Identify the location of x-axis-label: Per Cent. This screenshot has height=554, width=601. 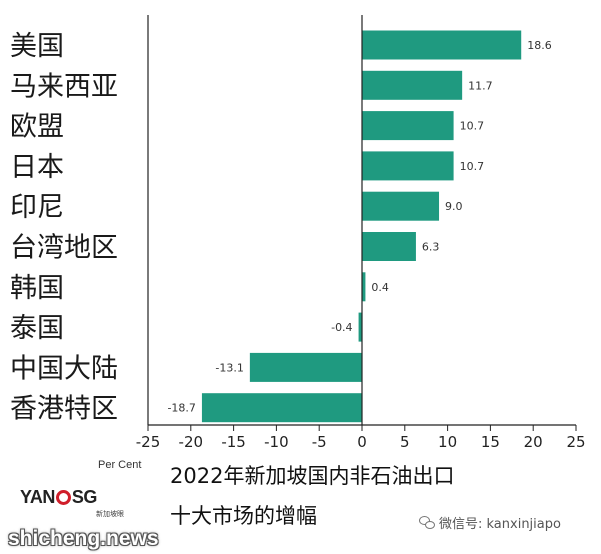
(120, 465).